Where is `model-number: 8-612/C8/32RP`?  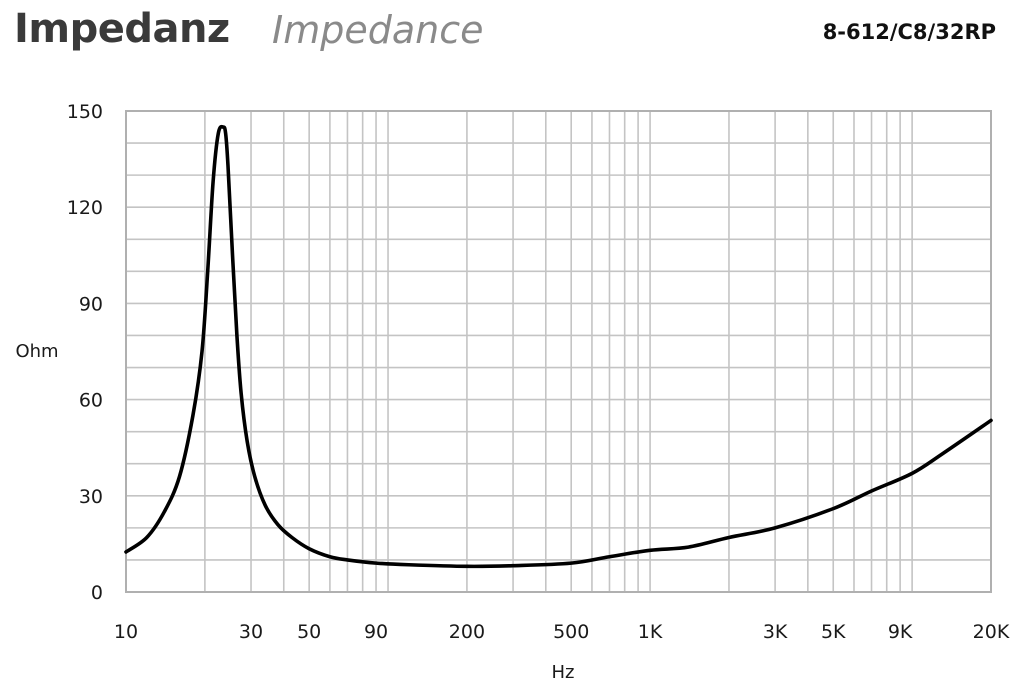
model-number: 8-612/C8/32RP is located at coordinates (909, 32).